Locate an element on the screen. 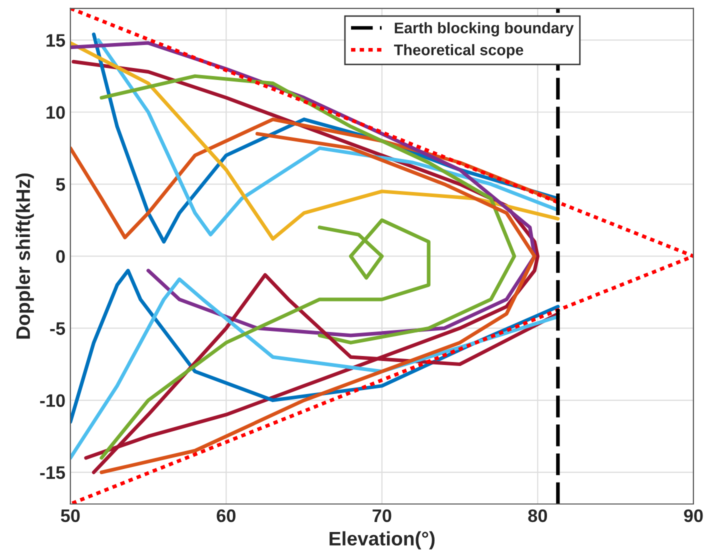 The height and width of the screenshot is (560, 704). x-tick-label: 80 is located at coordinates (537, 515).